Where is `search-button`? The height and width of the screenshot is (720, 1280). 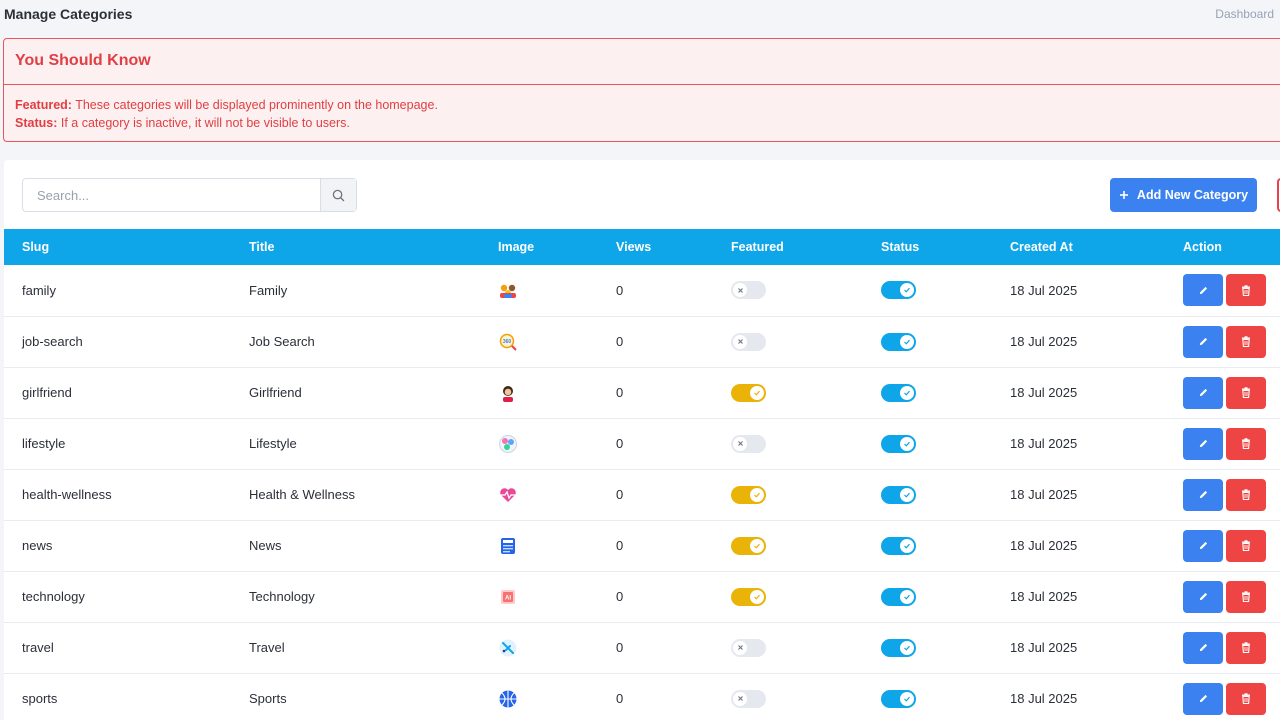
search-button is located at coordinates (338, 195).